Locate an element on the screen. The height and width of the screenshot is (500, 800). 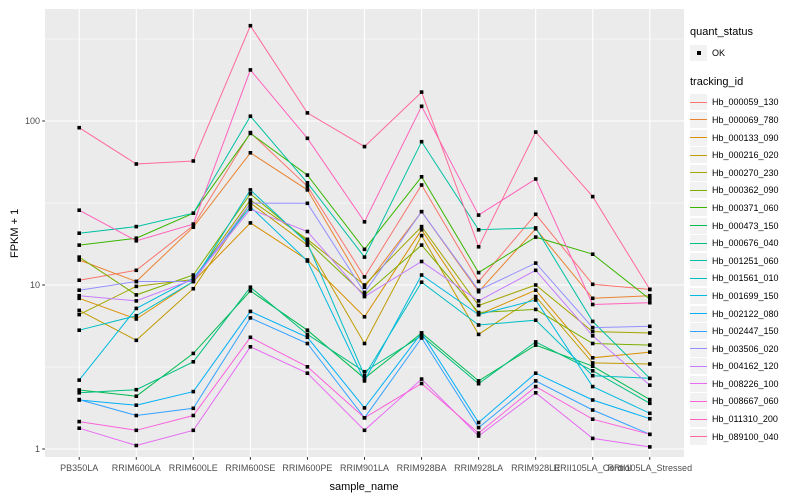
legend-label: Hb_001561_010 is located at coordinates (745, 278).